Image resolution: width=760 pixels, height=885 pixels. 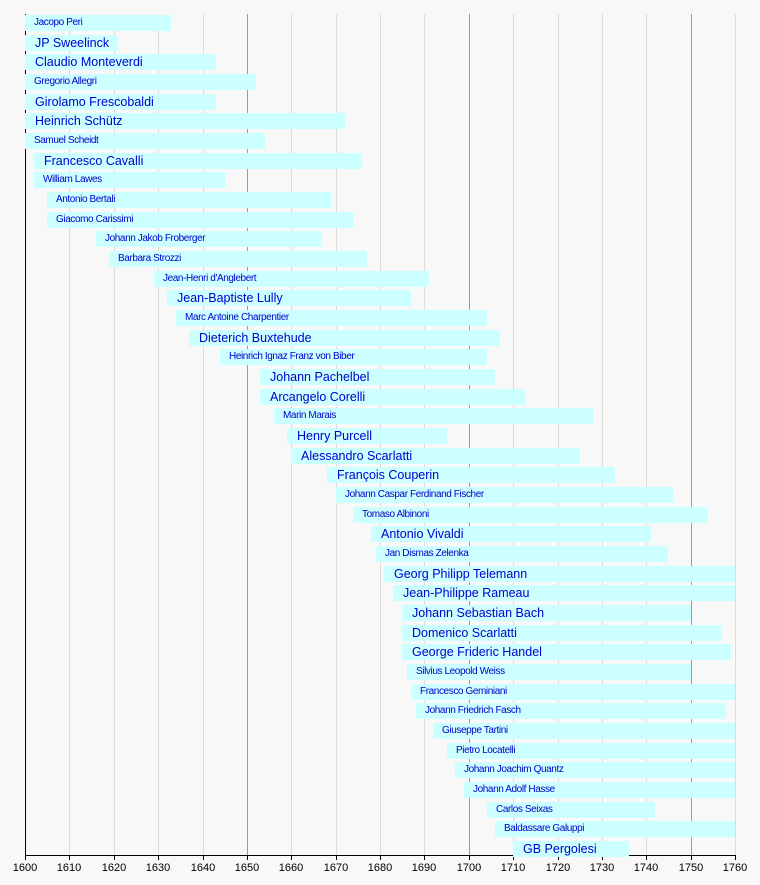 What do you see at coordinates (158, 868) in the screenshot?
I see `tick-label: 1630` at bounding box center [158, 868].